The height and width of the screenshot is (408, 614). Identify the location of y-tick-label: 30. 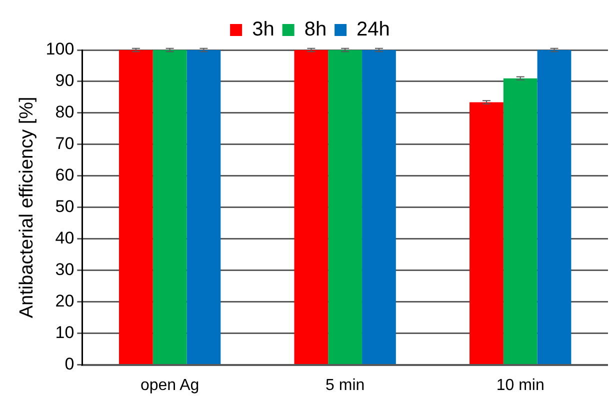
(64, 270).